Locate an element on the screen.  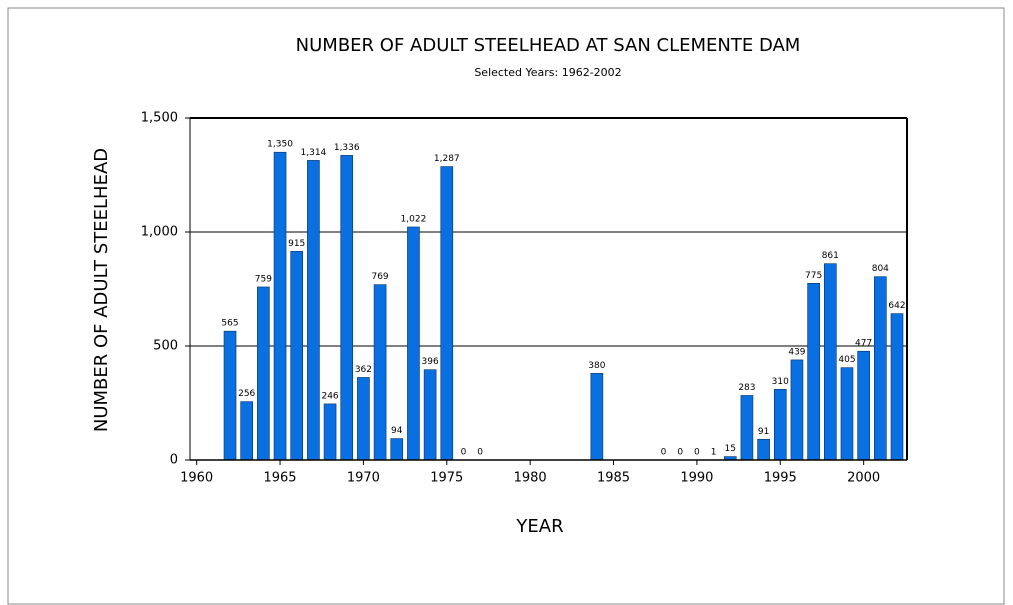
y-tick-label: 500 is located at coordinates (165, 346).